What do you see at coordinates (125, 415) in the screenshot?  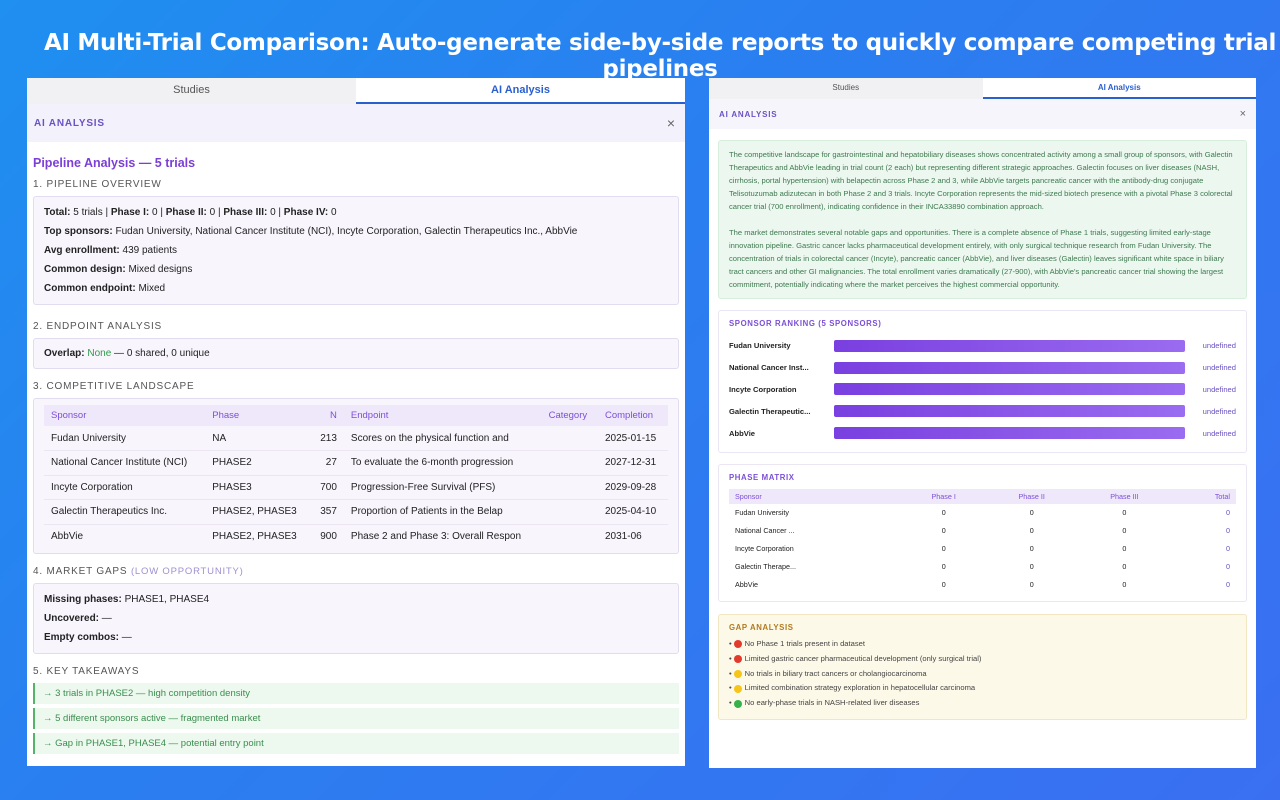 I see `column-header: Sponsor` at bounding box center [125, 415].